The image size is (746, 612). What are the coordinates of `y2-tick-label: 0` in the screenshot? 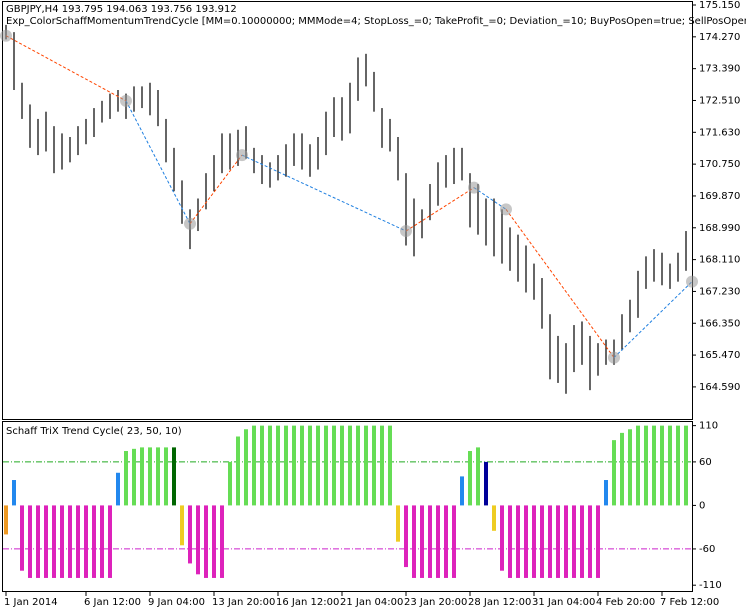 It's located at (702, 505).